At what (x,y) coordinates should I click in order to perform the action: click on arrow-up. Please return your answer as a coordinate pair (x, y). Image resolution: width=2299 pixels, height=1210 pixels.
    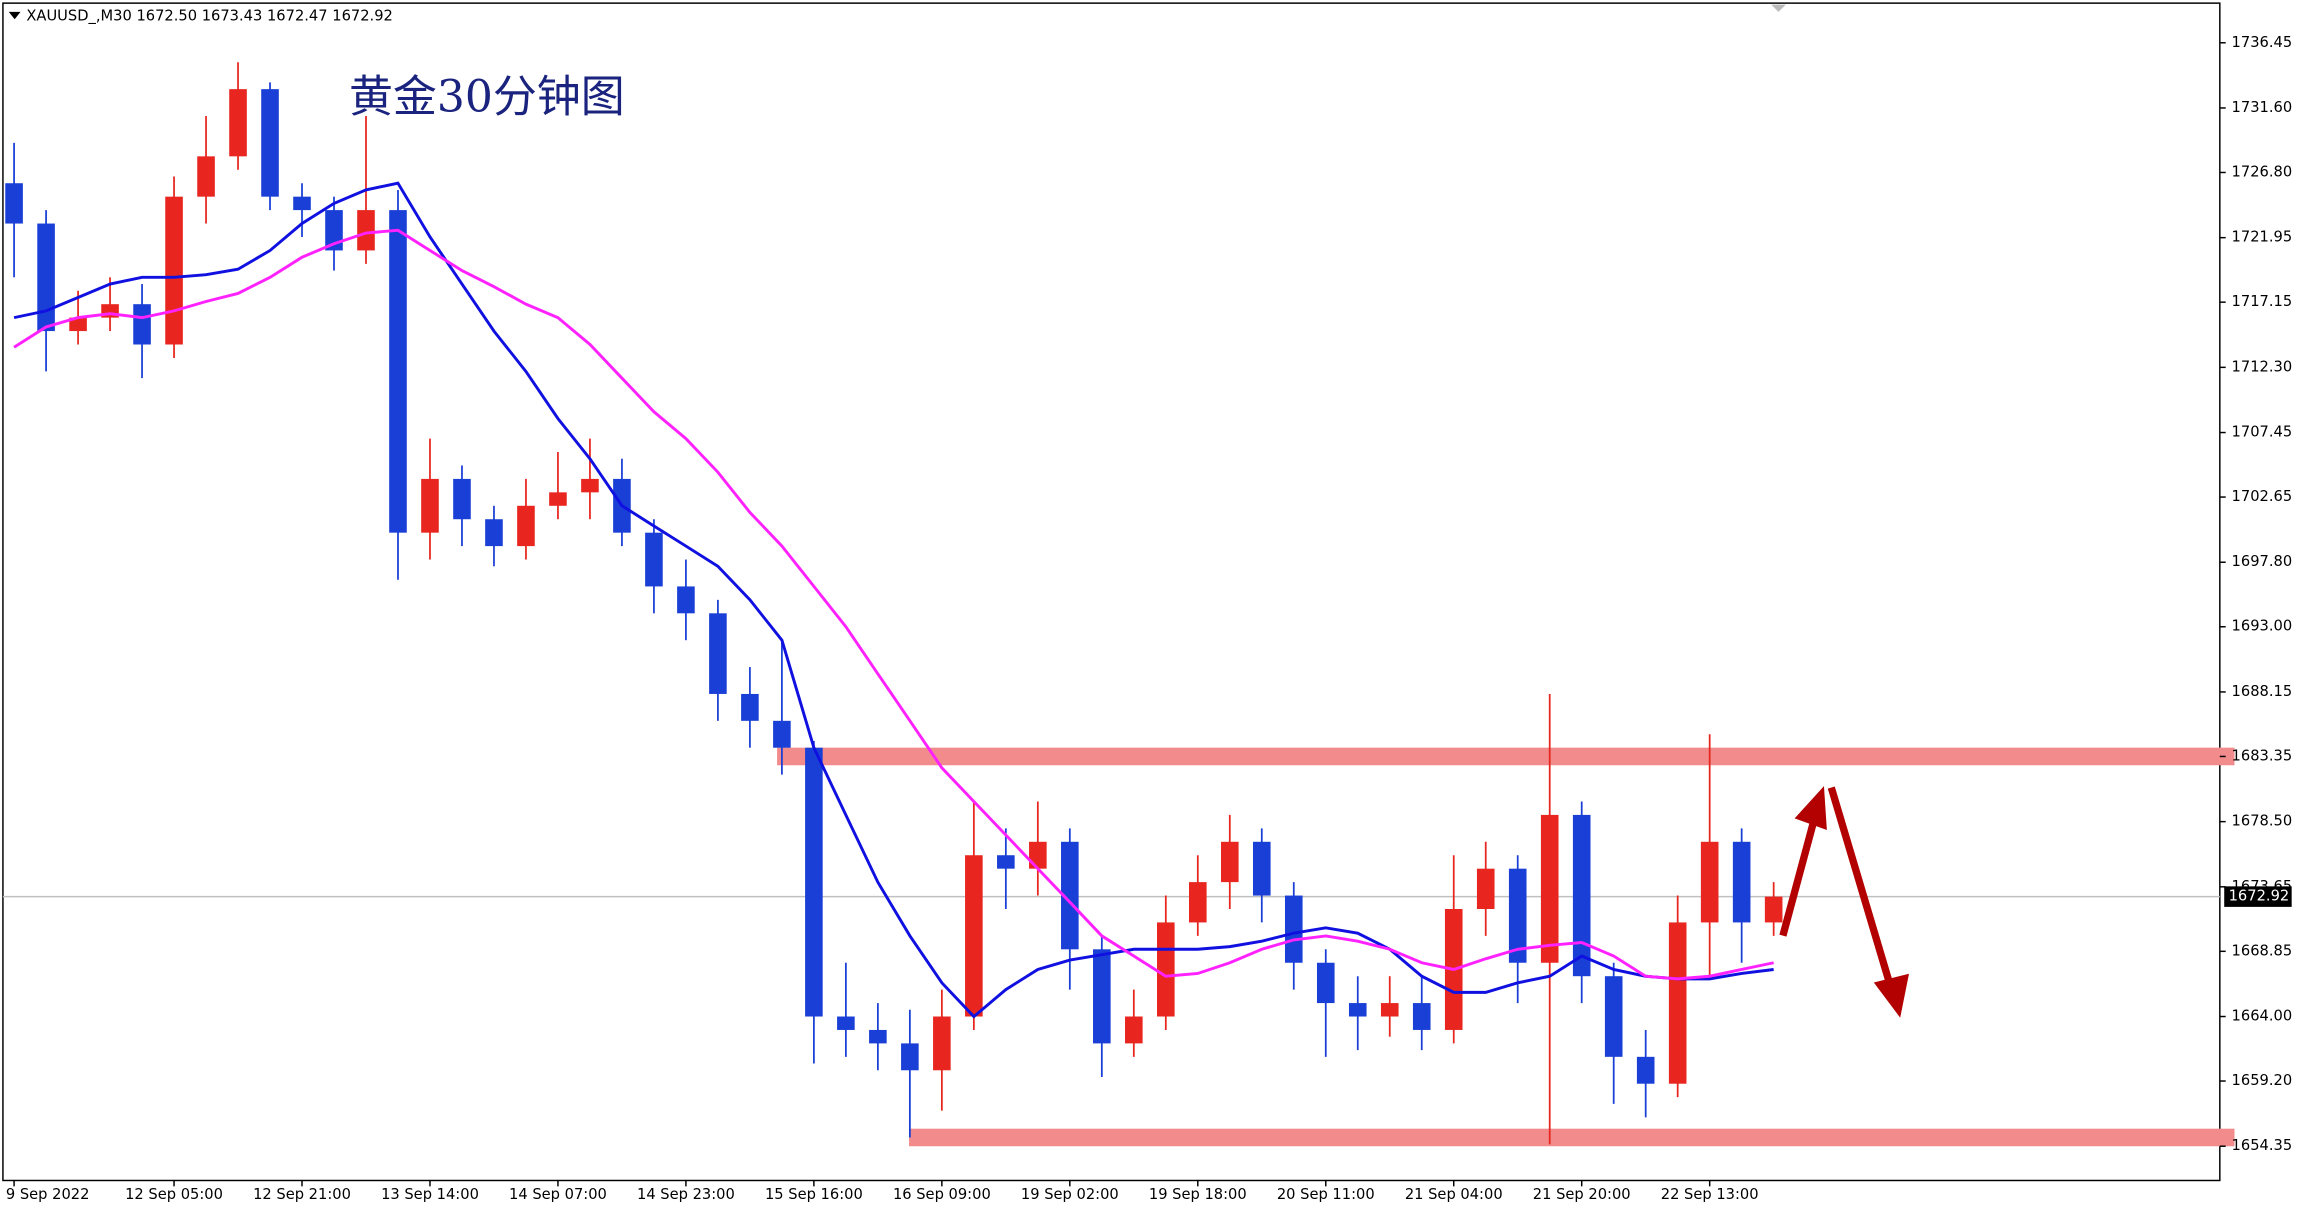
    Looking at the image, I should click on (1803, 861).